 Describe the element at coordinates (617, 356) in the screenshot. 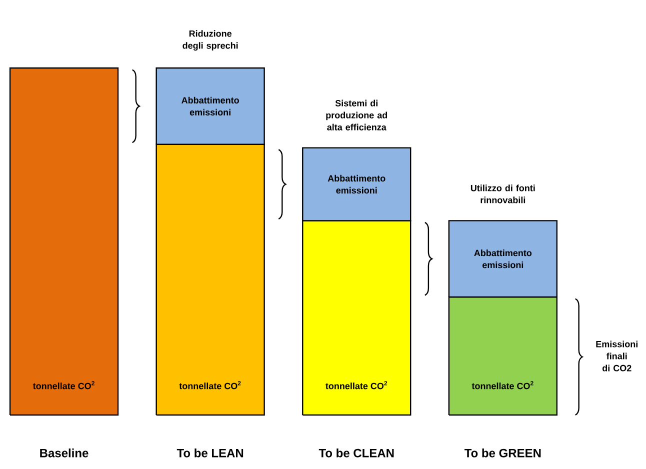

I see `text: Emissioni finali di CO2` at that location.